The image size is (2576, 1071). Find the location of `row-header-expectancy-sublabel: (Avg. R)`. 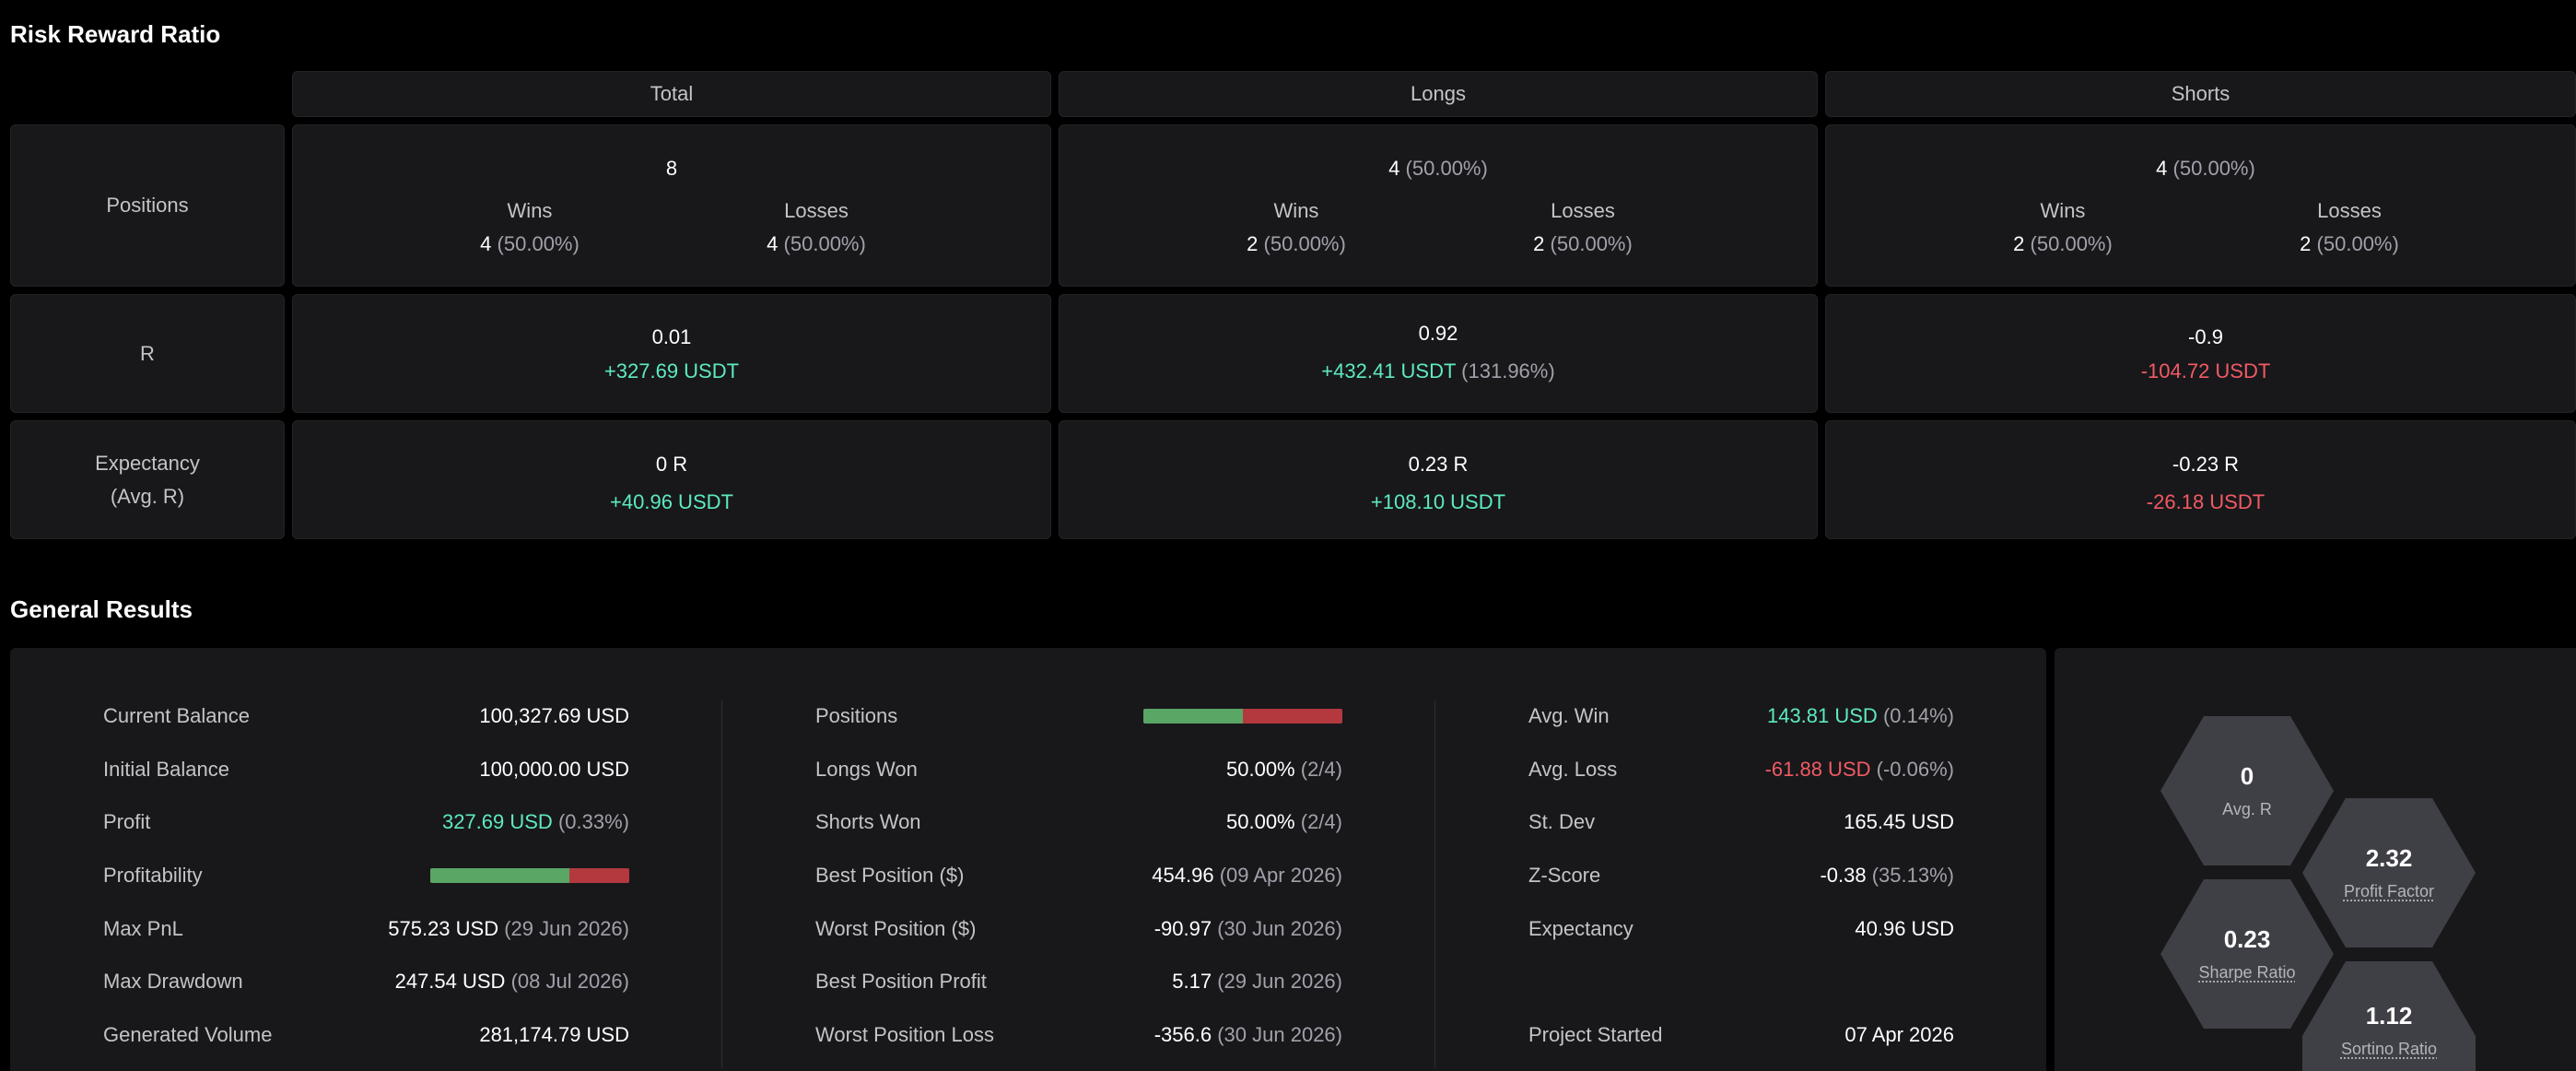

row-header-expectancy-sublabel: (Avg. R) is located at coordinates (147, 496).